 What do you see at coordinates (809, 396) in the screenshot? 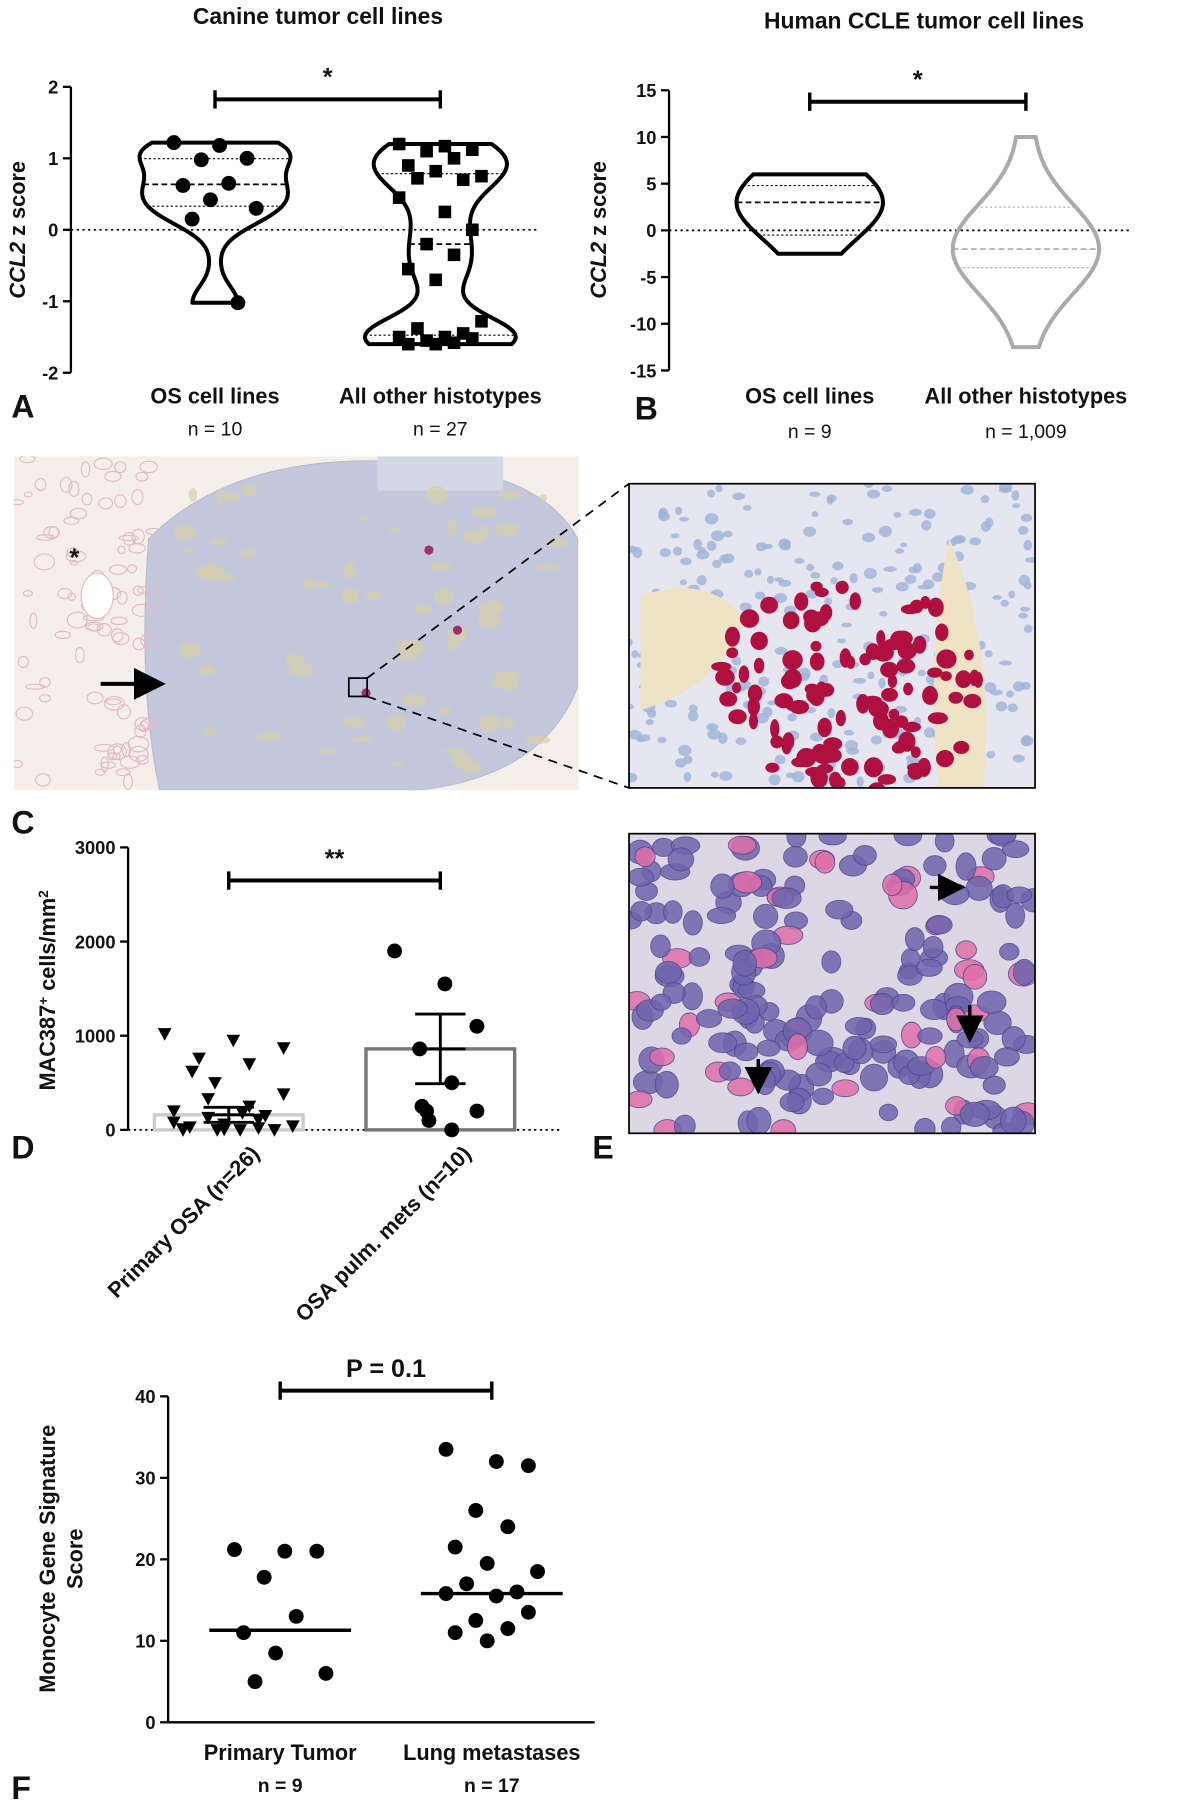
I see `x-tick-label: OS cell lines` at bounding box center [809, 396].